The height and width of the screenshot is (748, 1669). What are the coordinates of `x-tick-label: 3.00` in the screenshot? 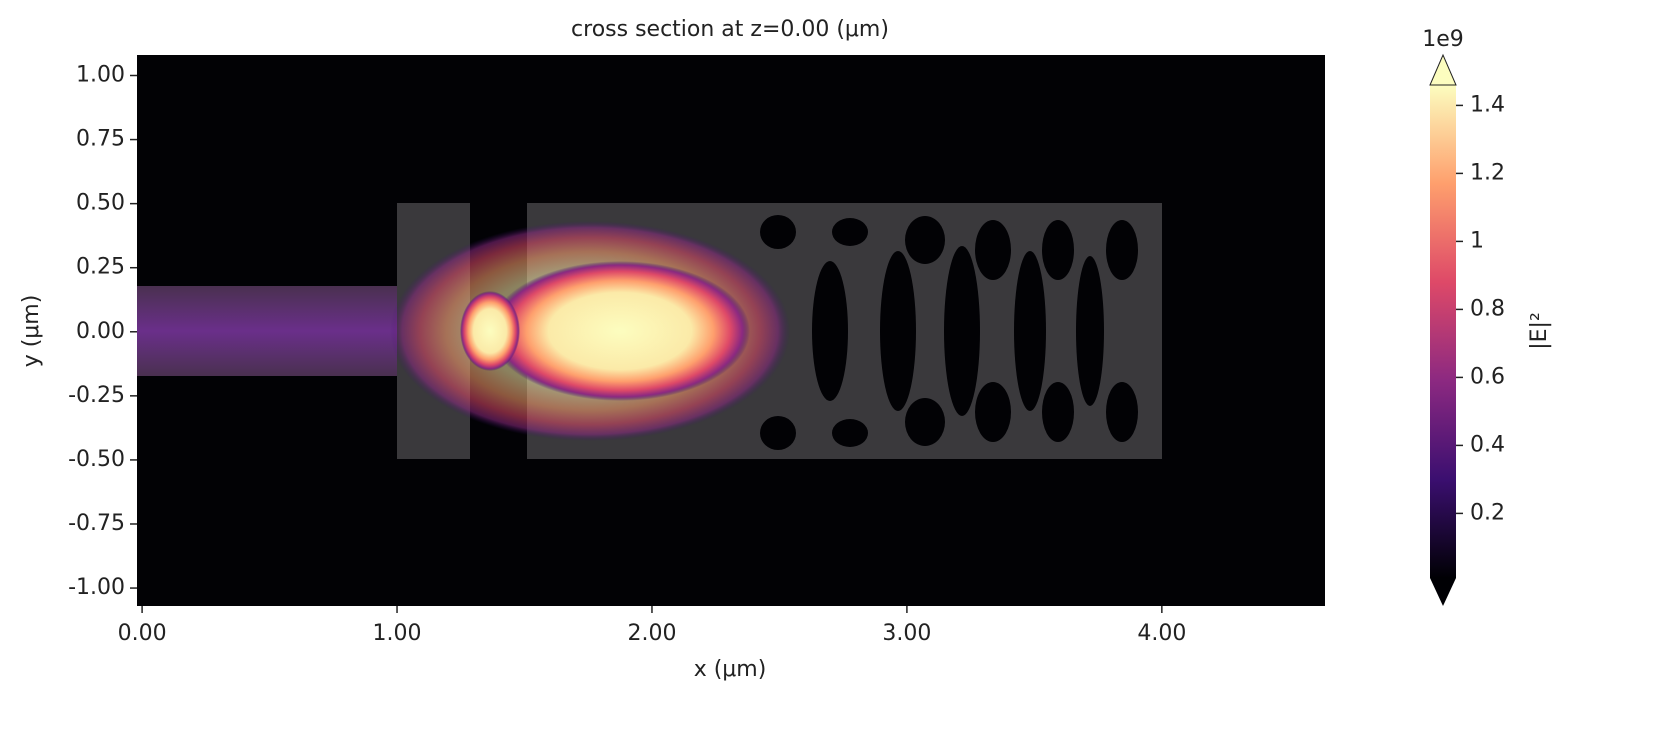 It's located at (906, 633).